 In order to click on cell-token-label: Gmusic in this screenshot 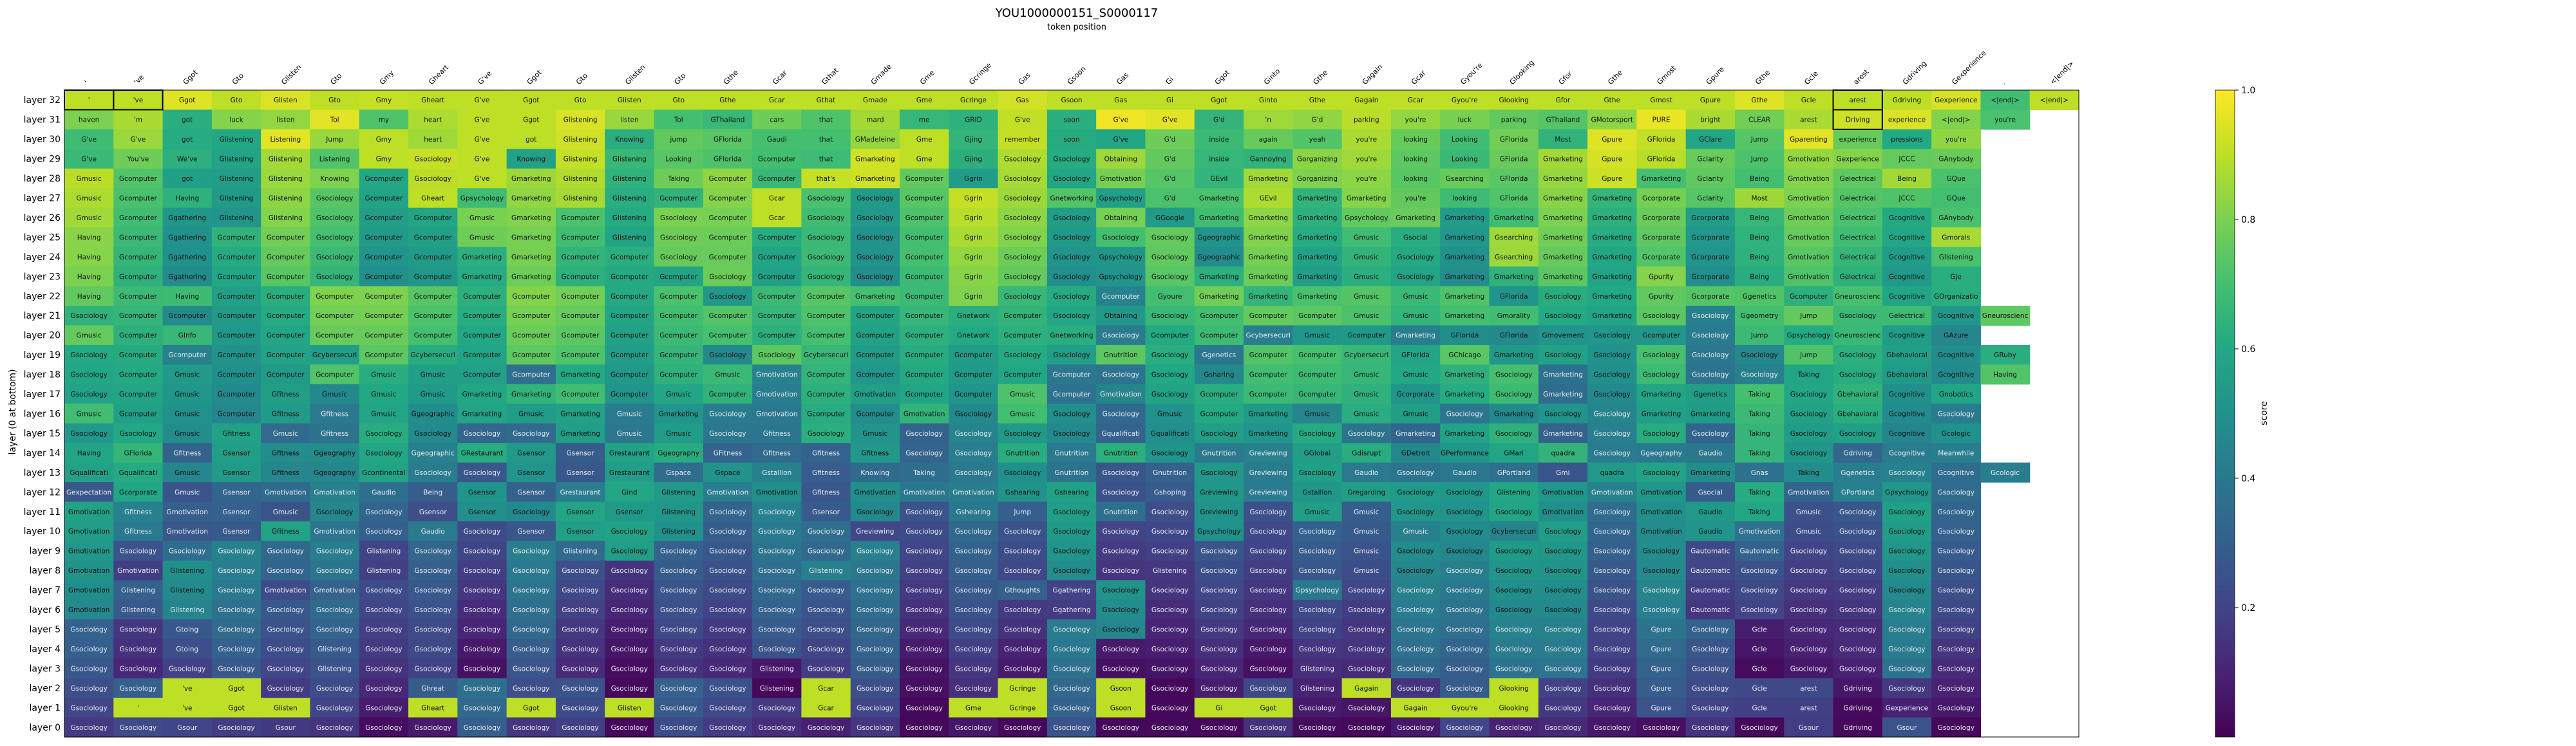, I will do `click(1415, 414)`.